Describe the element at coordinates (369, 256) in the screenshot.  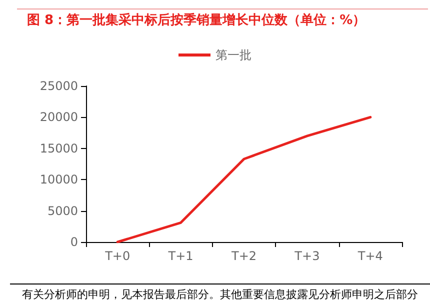
I see `x-tick-label: T+4` at that location.